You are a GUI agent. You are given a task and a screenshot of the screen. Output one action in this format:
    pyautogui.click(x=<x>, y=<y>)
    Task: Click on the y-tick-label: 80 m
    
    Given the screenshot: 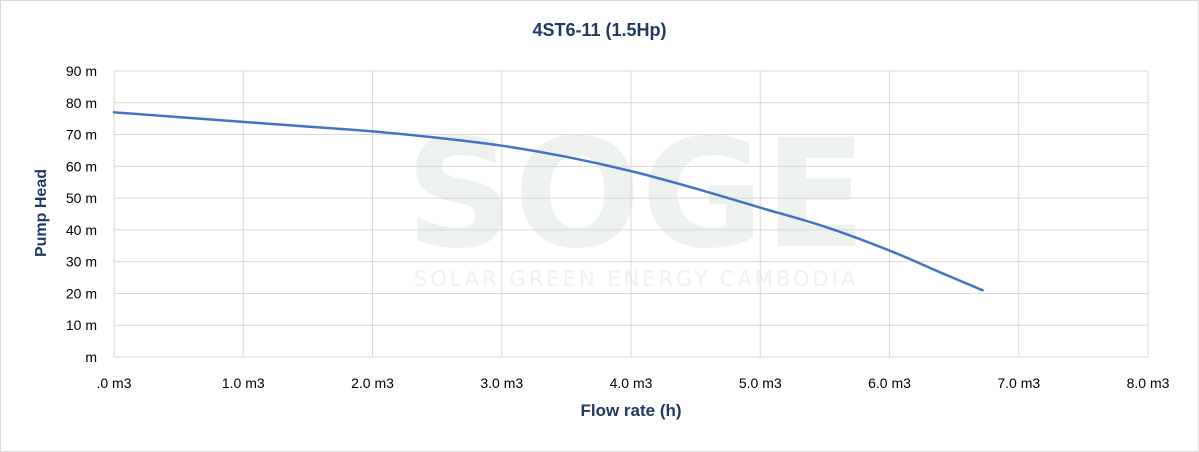 What is the action you would take?
    pyautogui.click(x=81, y=103)
    